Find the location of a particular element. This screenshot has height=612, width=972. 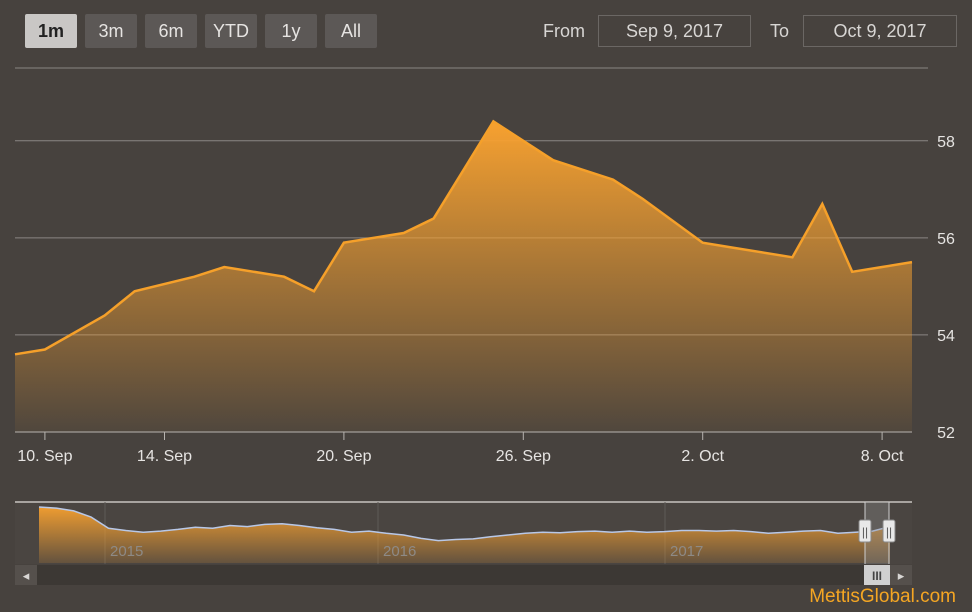

range-button-ytd: YTD is located at coordinates (231, 31).